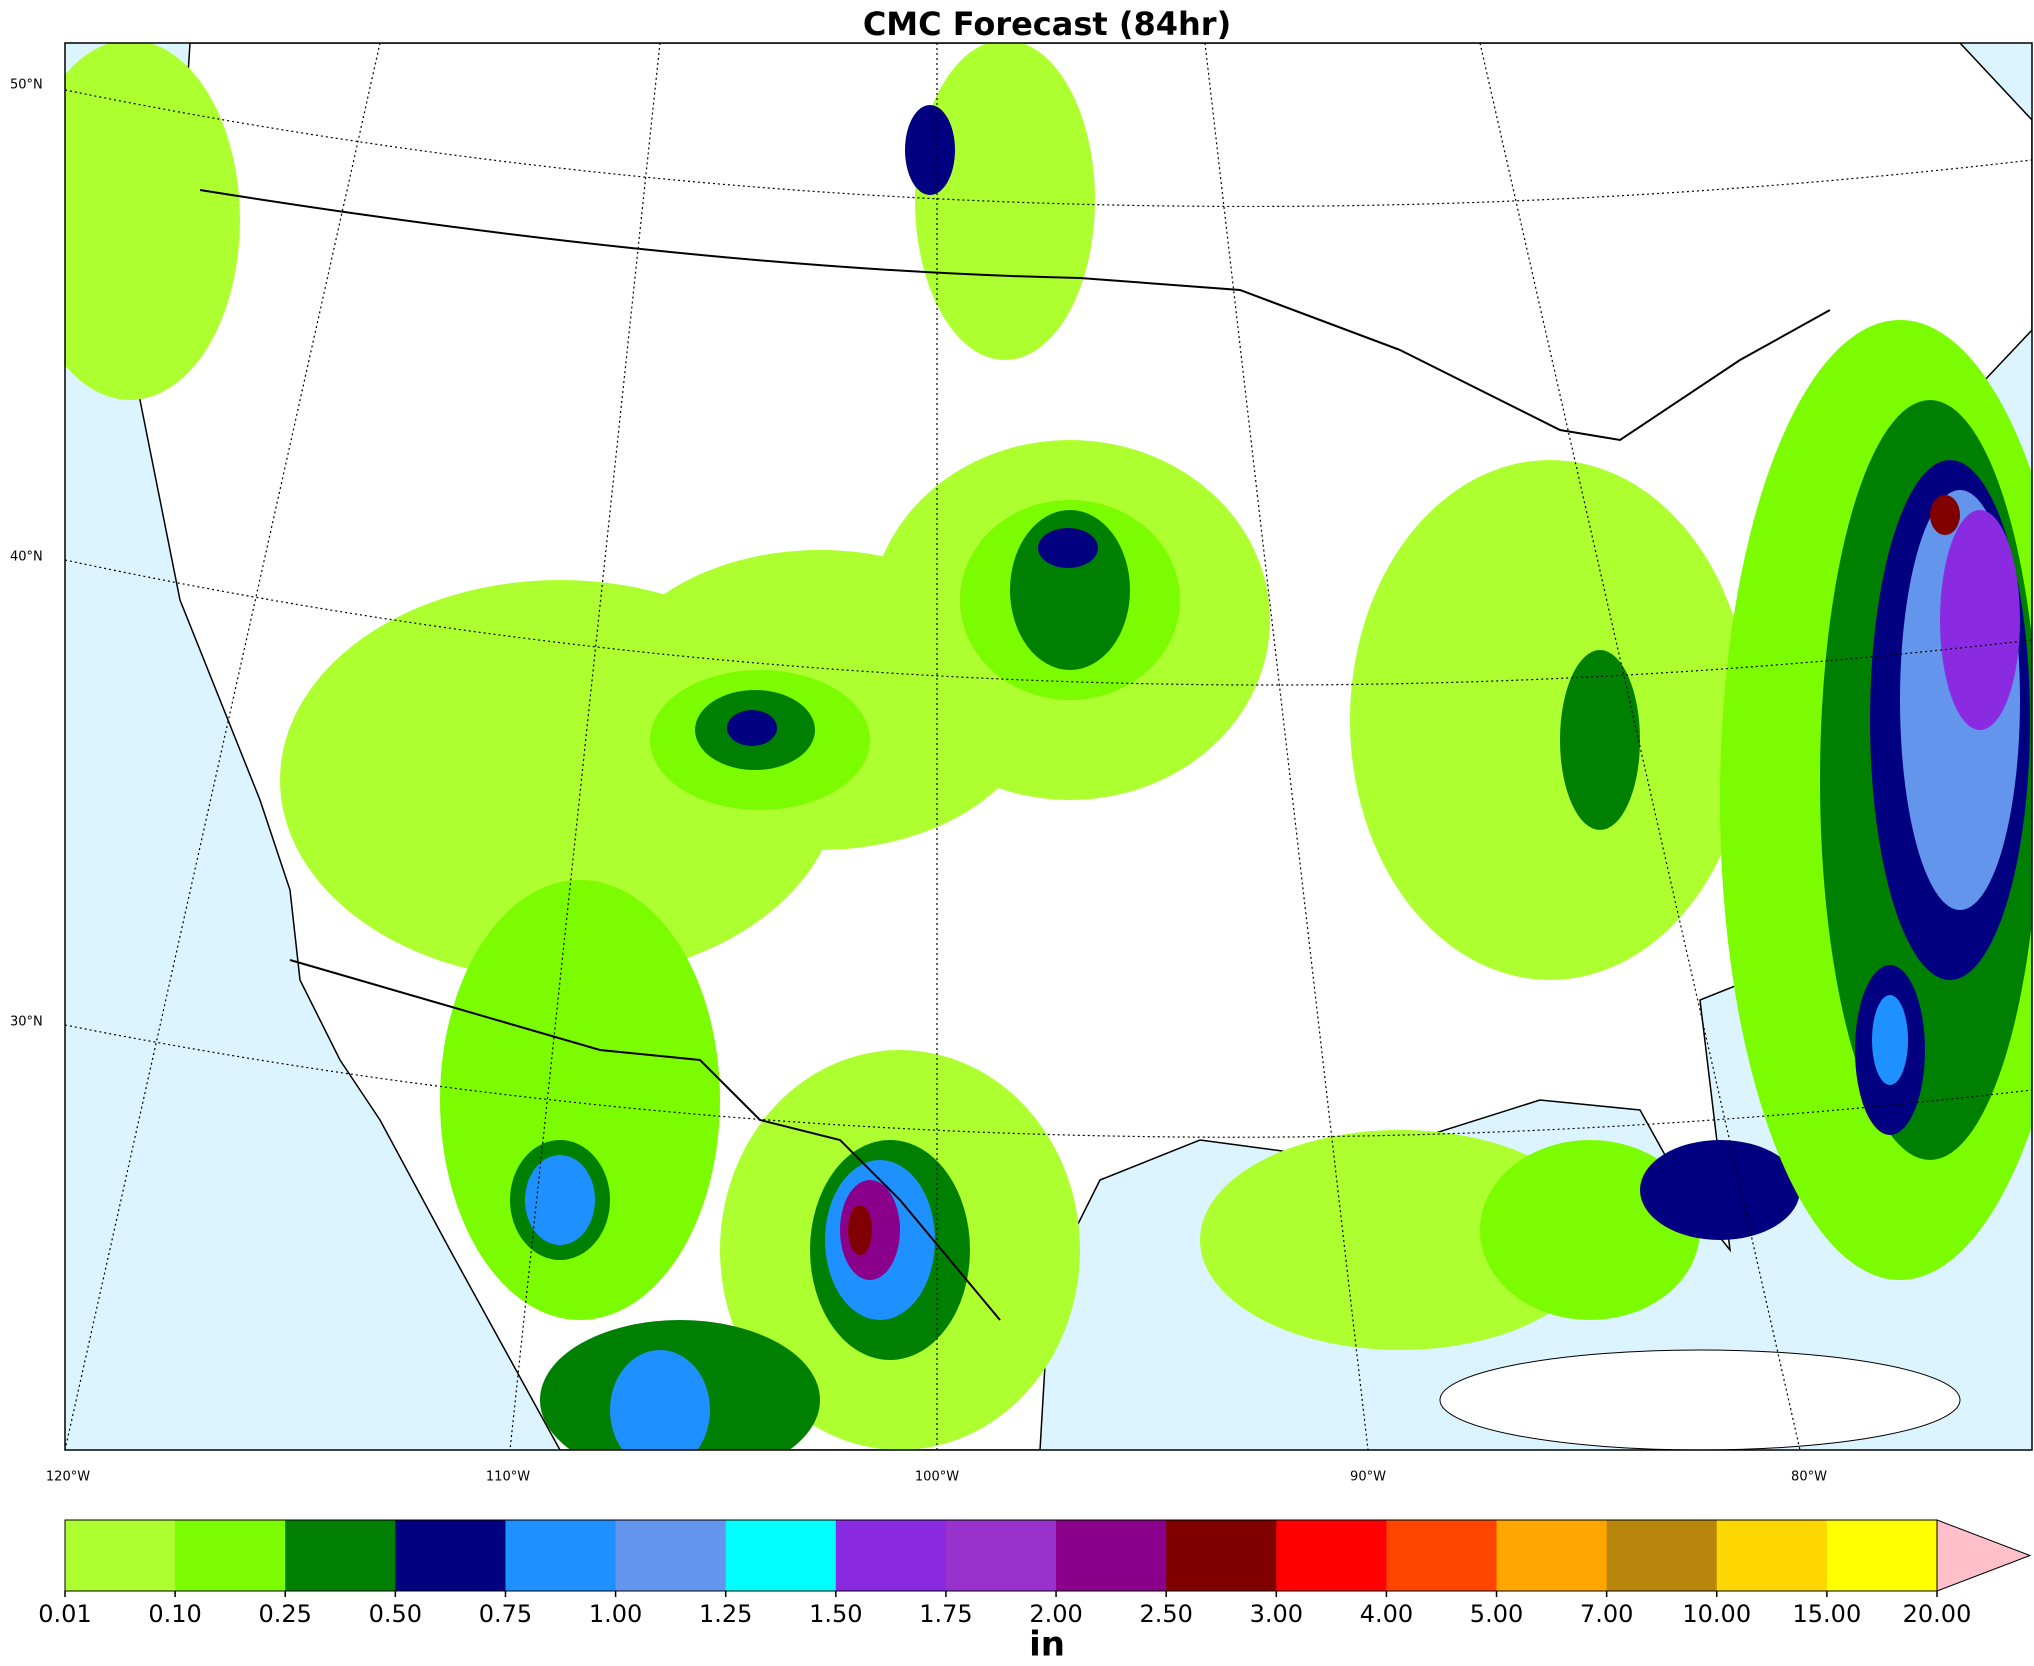 The width and height of the screenshot is (2034, 1666). I want to click on colorbar-tick-label: 0.75, so click(505, 1614).